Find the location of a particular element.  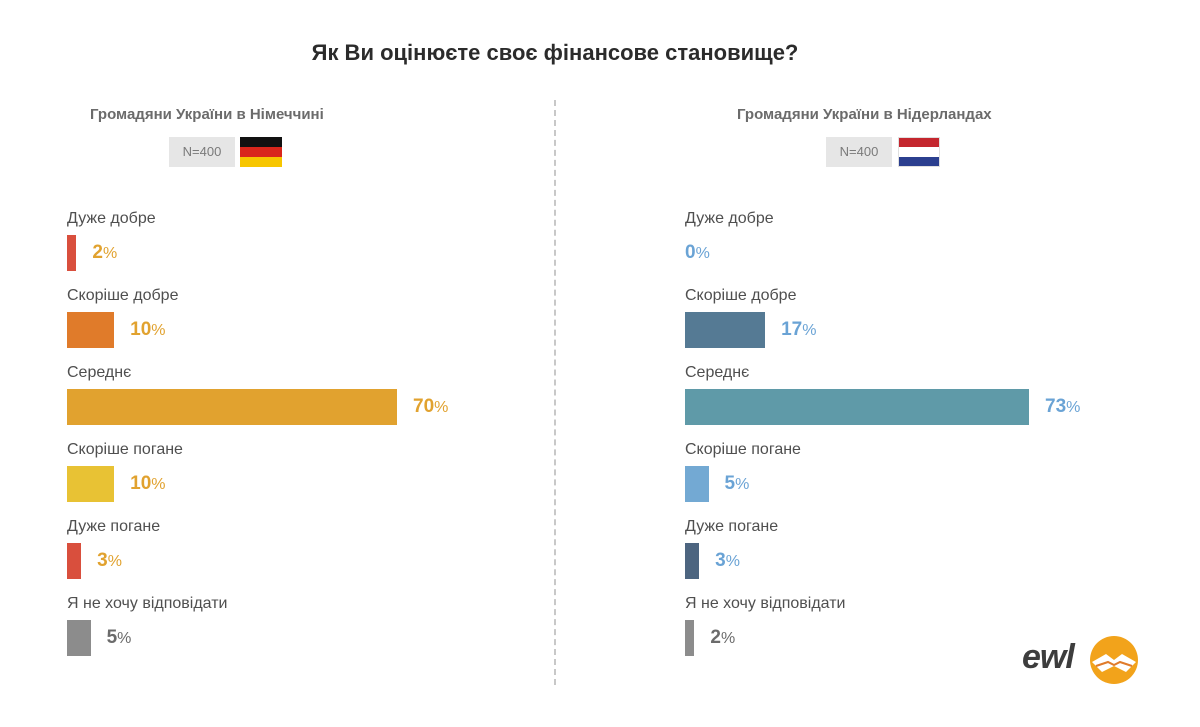

bar-value: 73 is located at coordinates (1056, 406).